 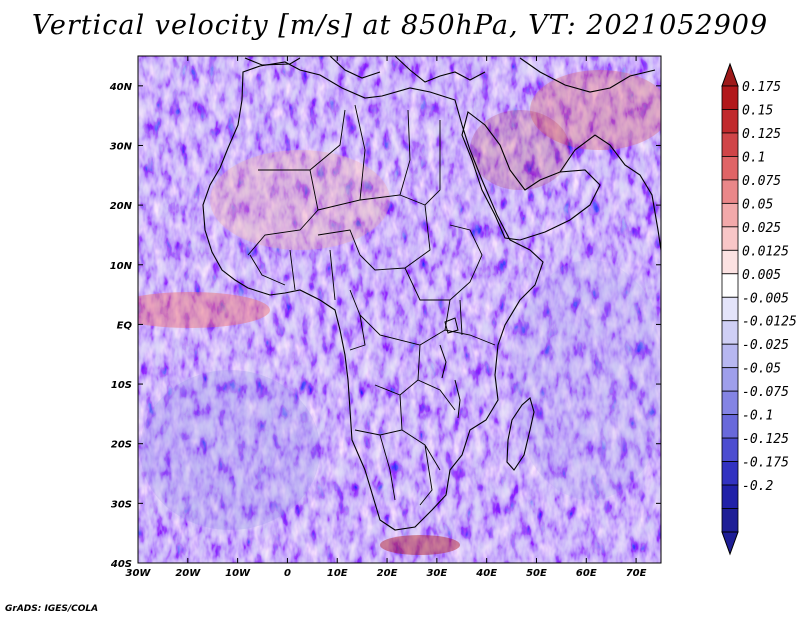 I want to click on lat-tick-label: EQ, so click(x=125, y=325).